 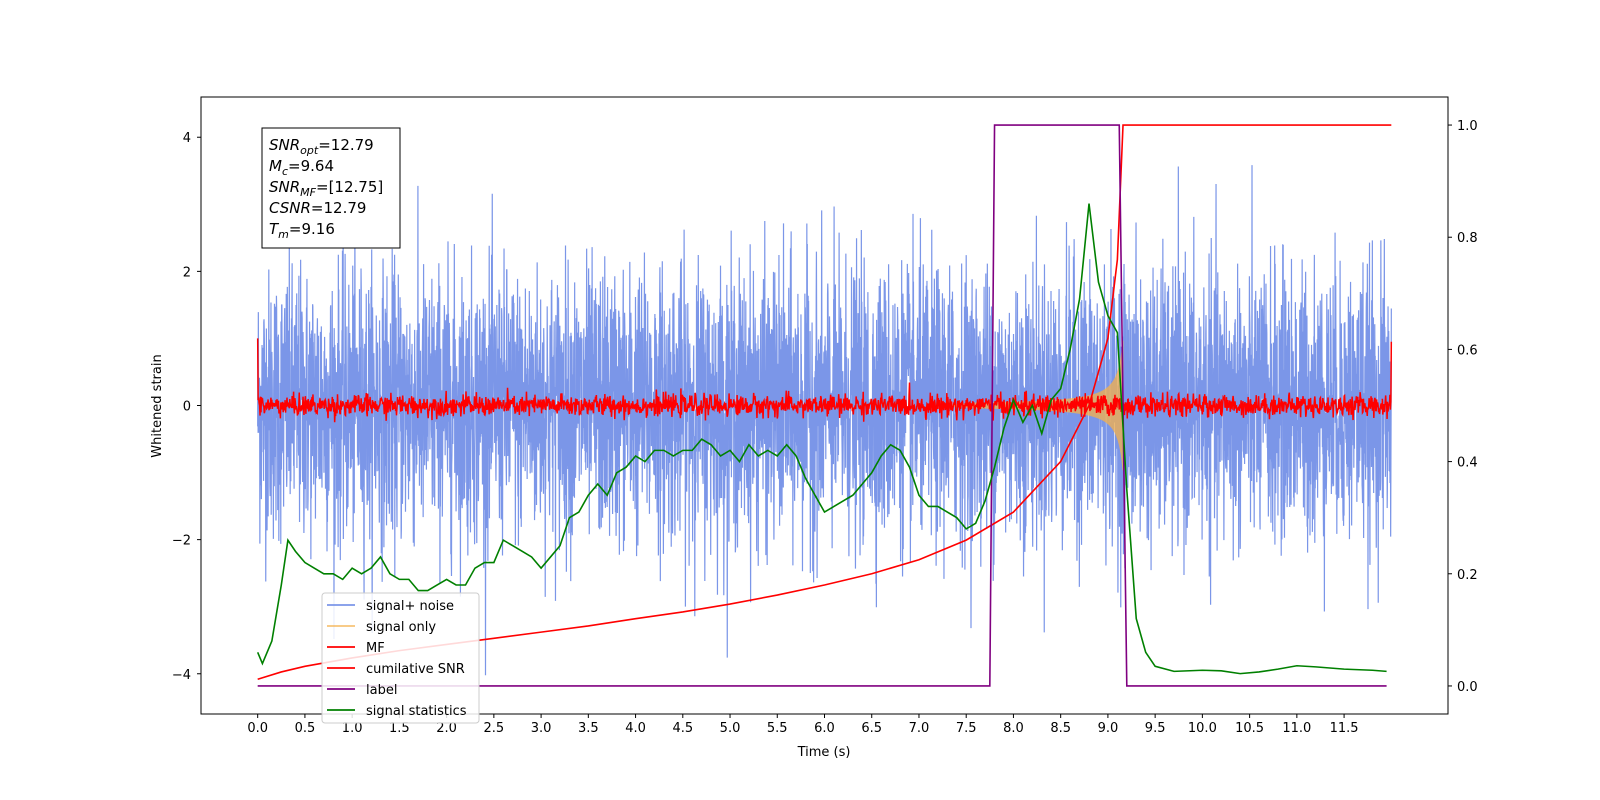 What do you see at coordinates (352, 728) in the screenshot?
I see `x-tick-label: 1.0` at bounding box center [352, 728].